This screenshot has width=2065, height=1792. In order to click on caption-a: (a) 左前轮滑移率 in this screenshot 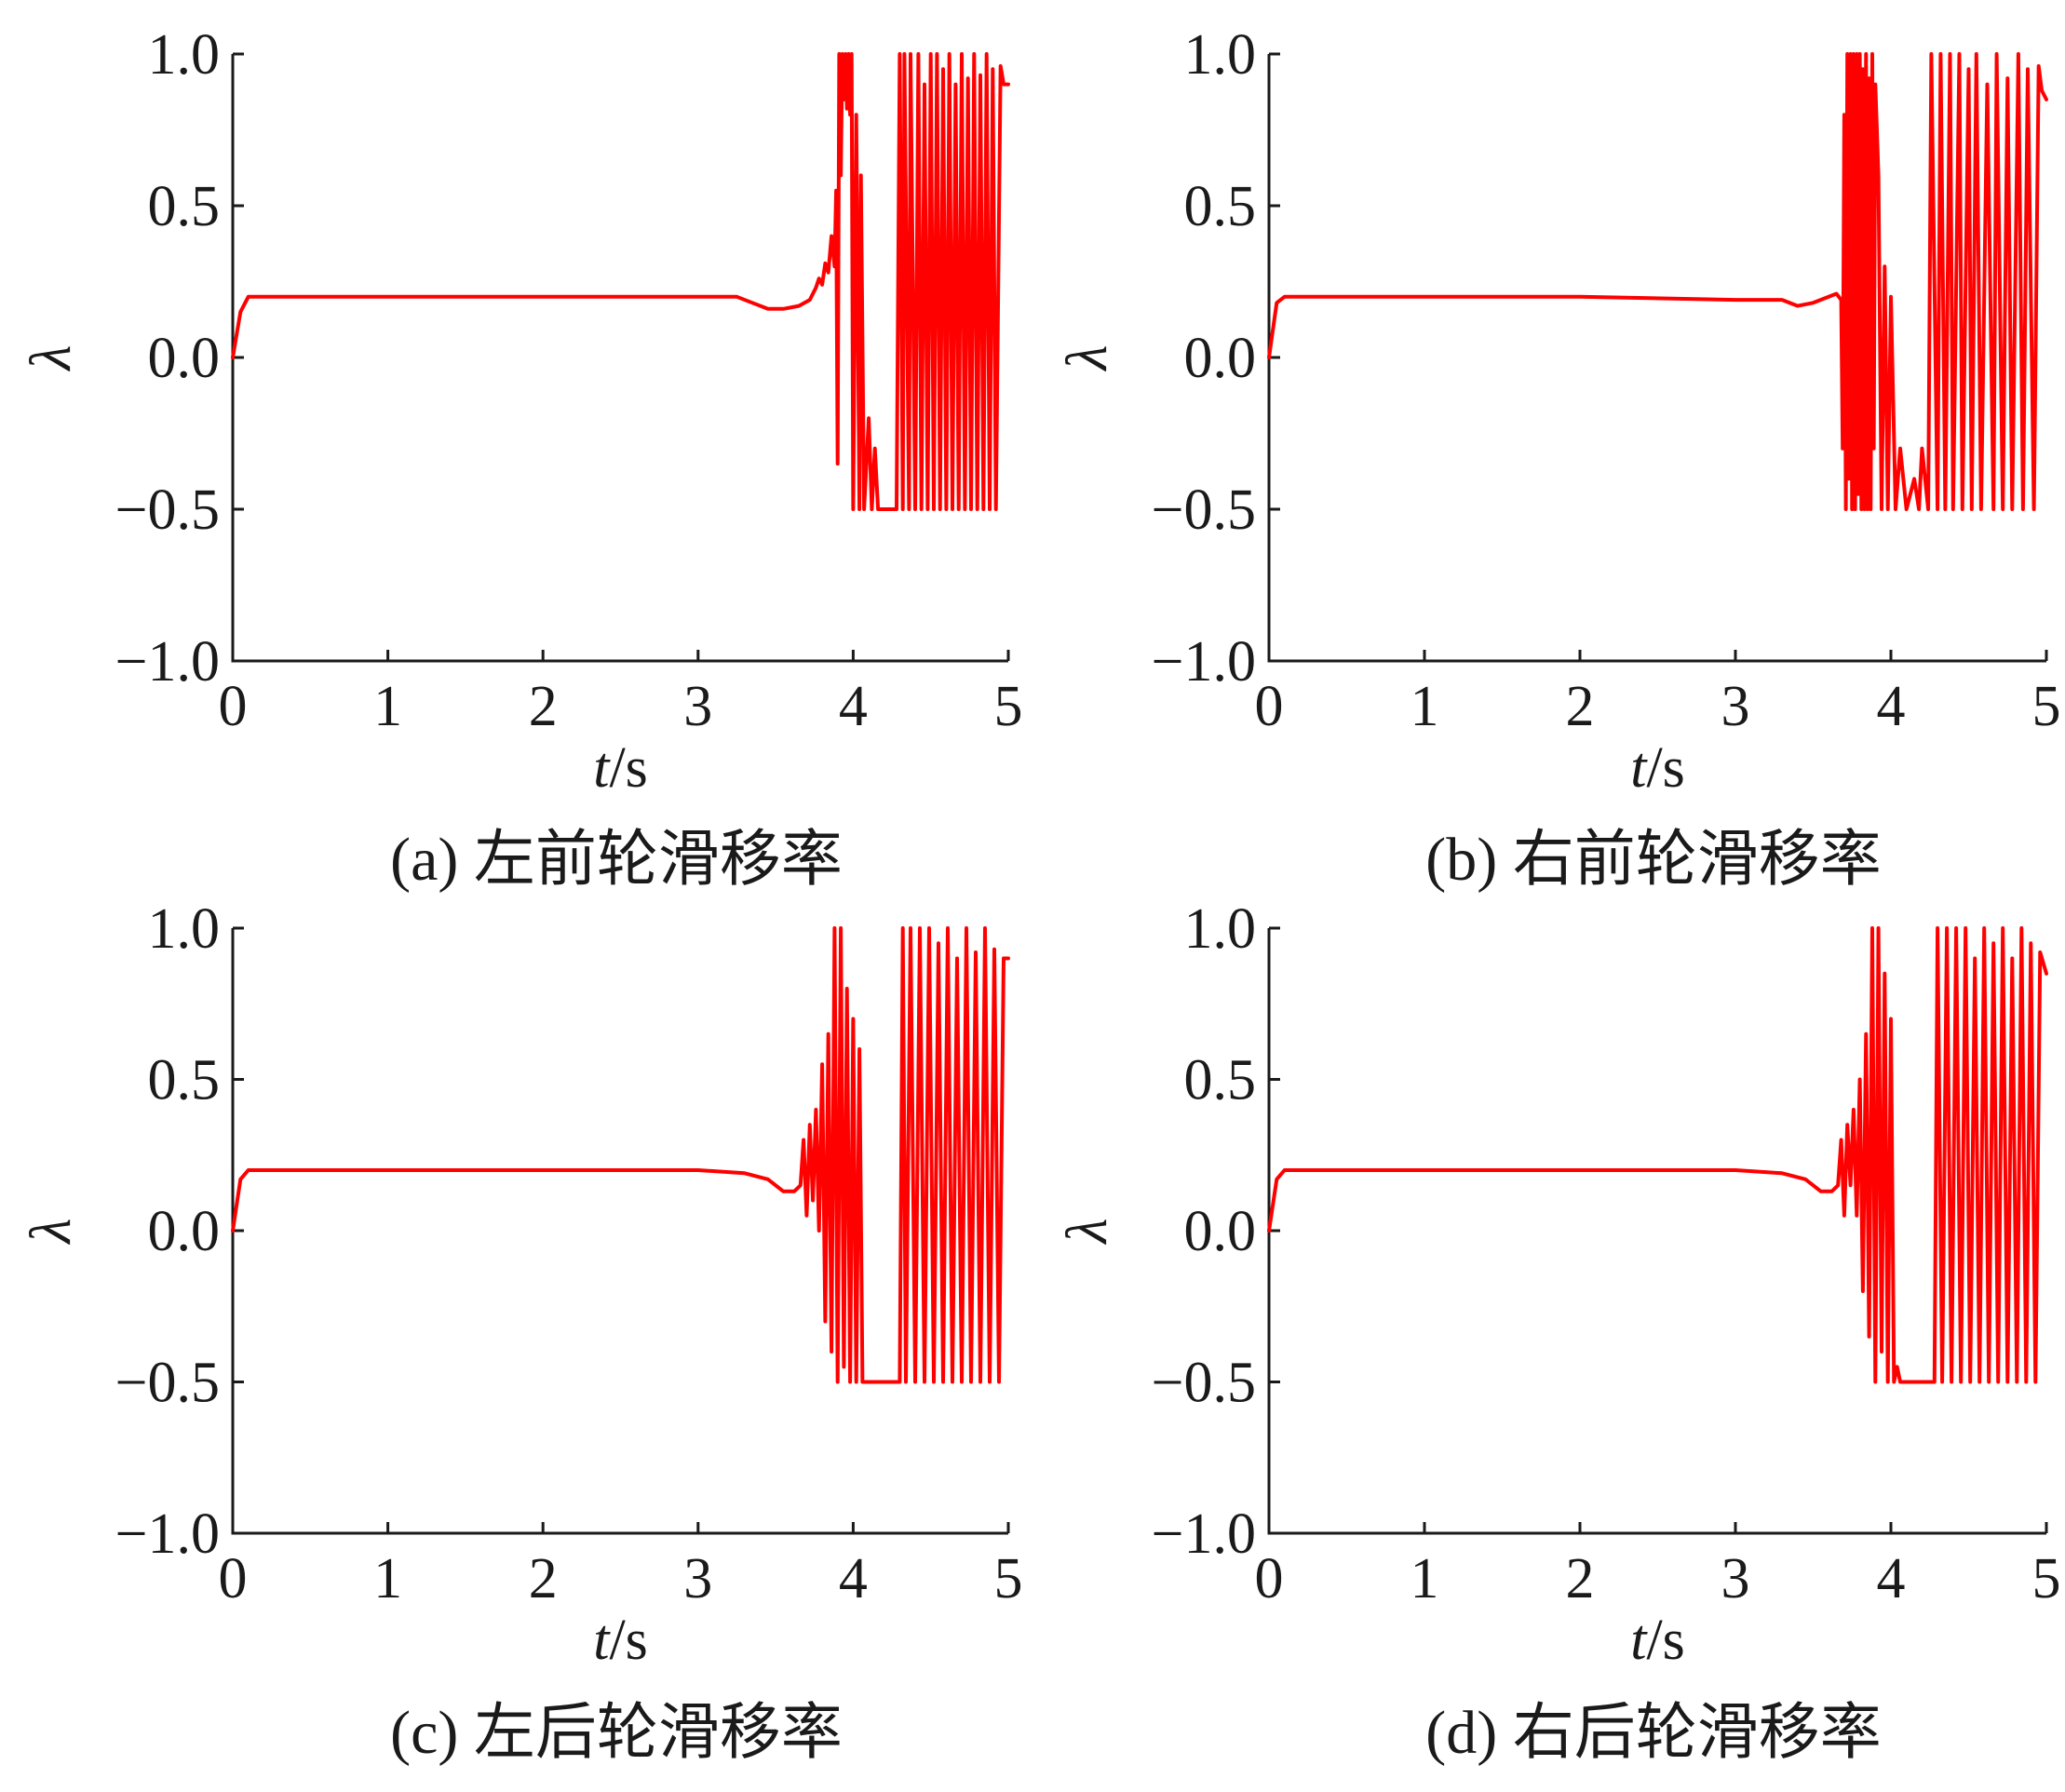, I will do `click(616, 860)`.